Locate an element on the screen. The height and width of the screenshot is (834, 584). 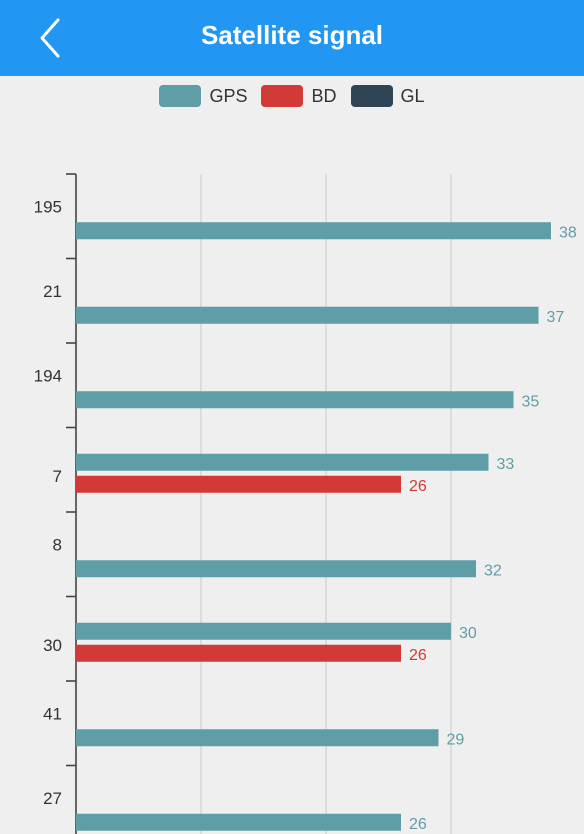
y-tick-label: 7 is located at coordinates (57, 476).